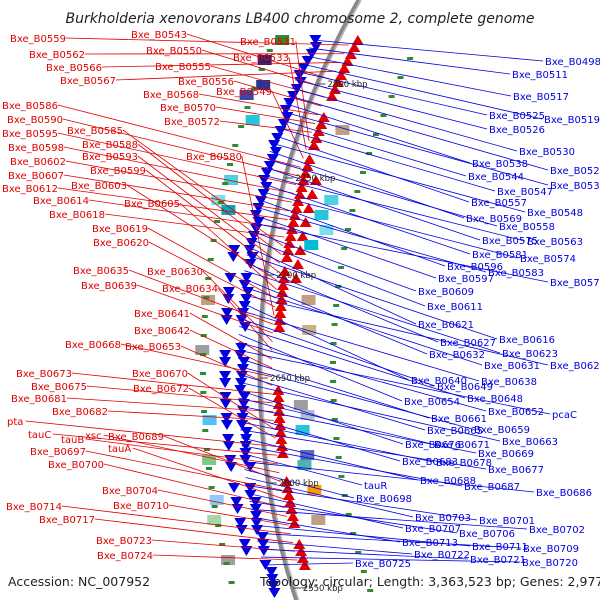 The height and width of the screenshot is (600, 600). What do you see at coordinates (93, 436) in the screenshot?
I see `left-gene-label: xsc` at bounding box center [93, 436].